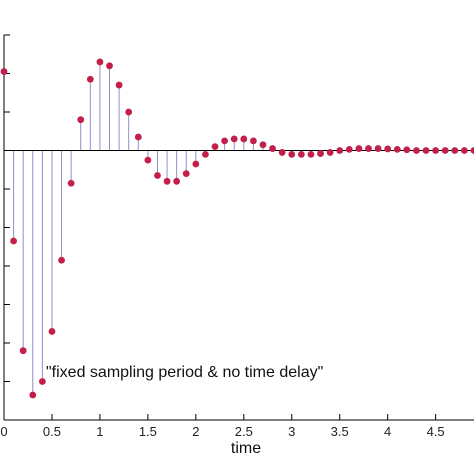 Image resolution: width=474 pixels, height=474 pixels. Describe the element at coordinates (99, 431) in the screenshot. I see `x-tick-label: 1` at that location.